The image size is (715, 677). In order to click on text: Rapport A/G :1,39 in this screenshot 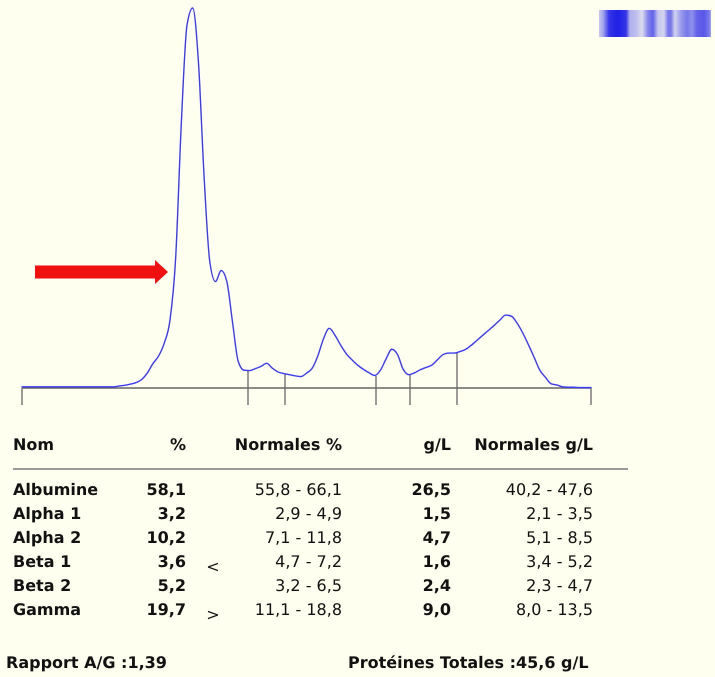, I will do `click(86, 662)`.